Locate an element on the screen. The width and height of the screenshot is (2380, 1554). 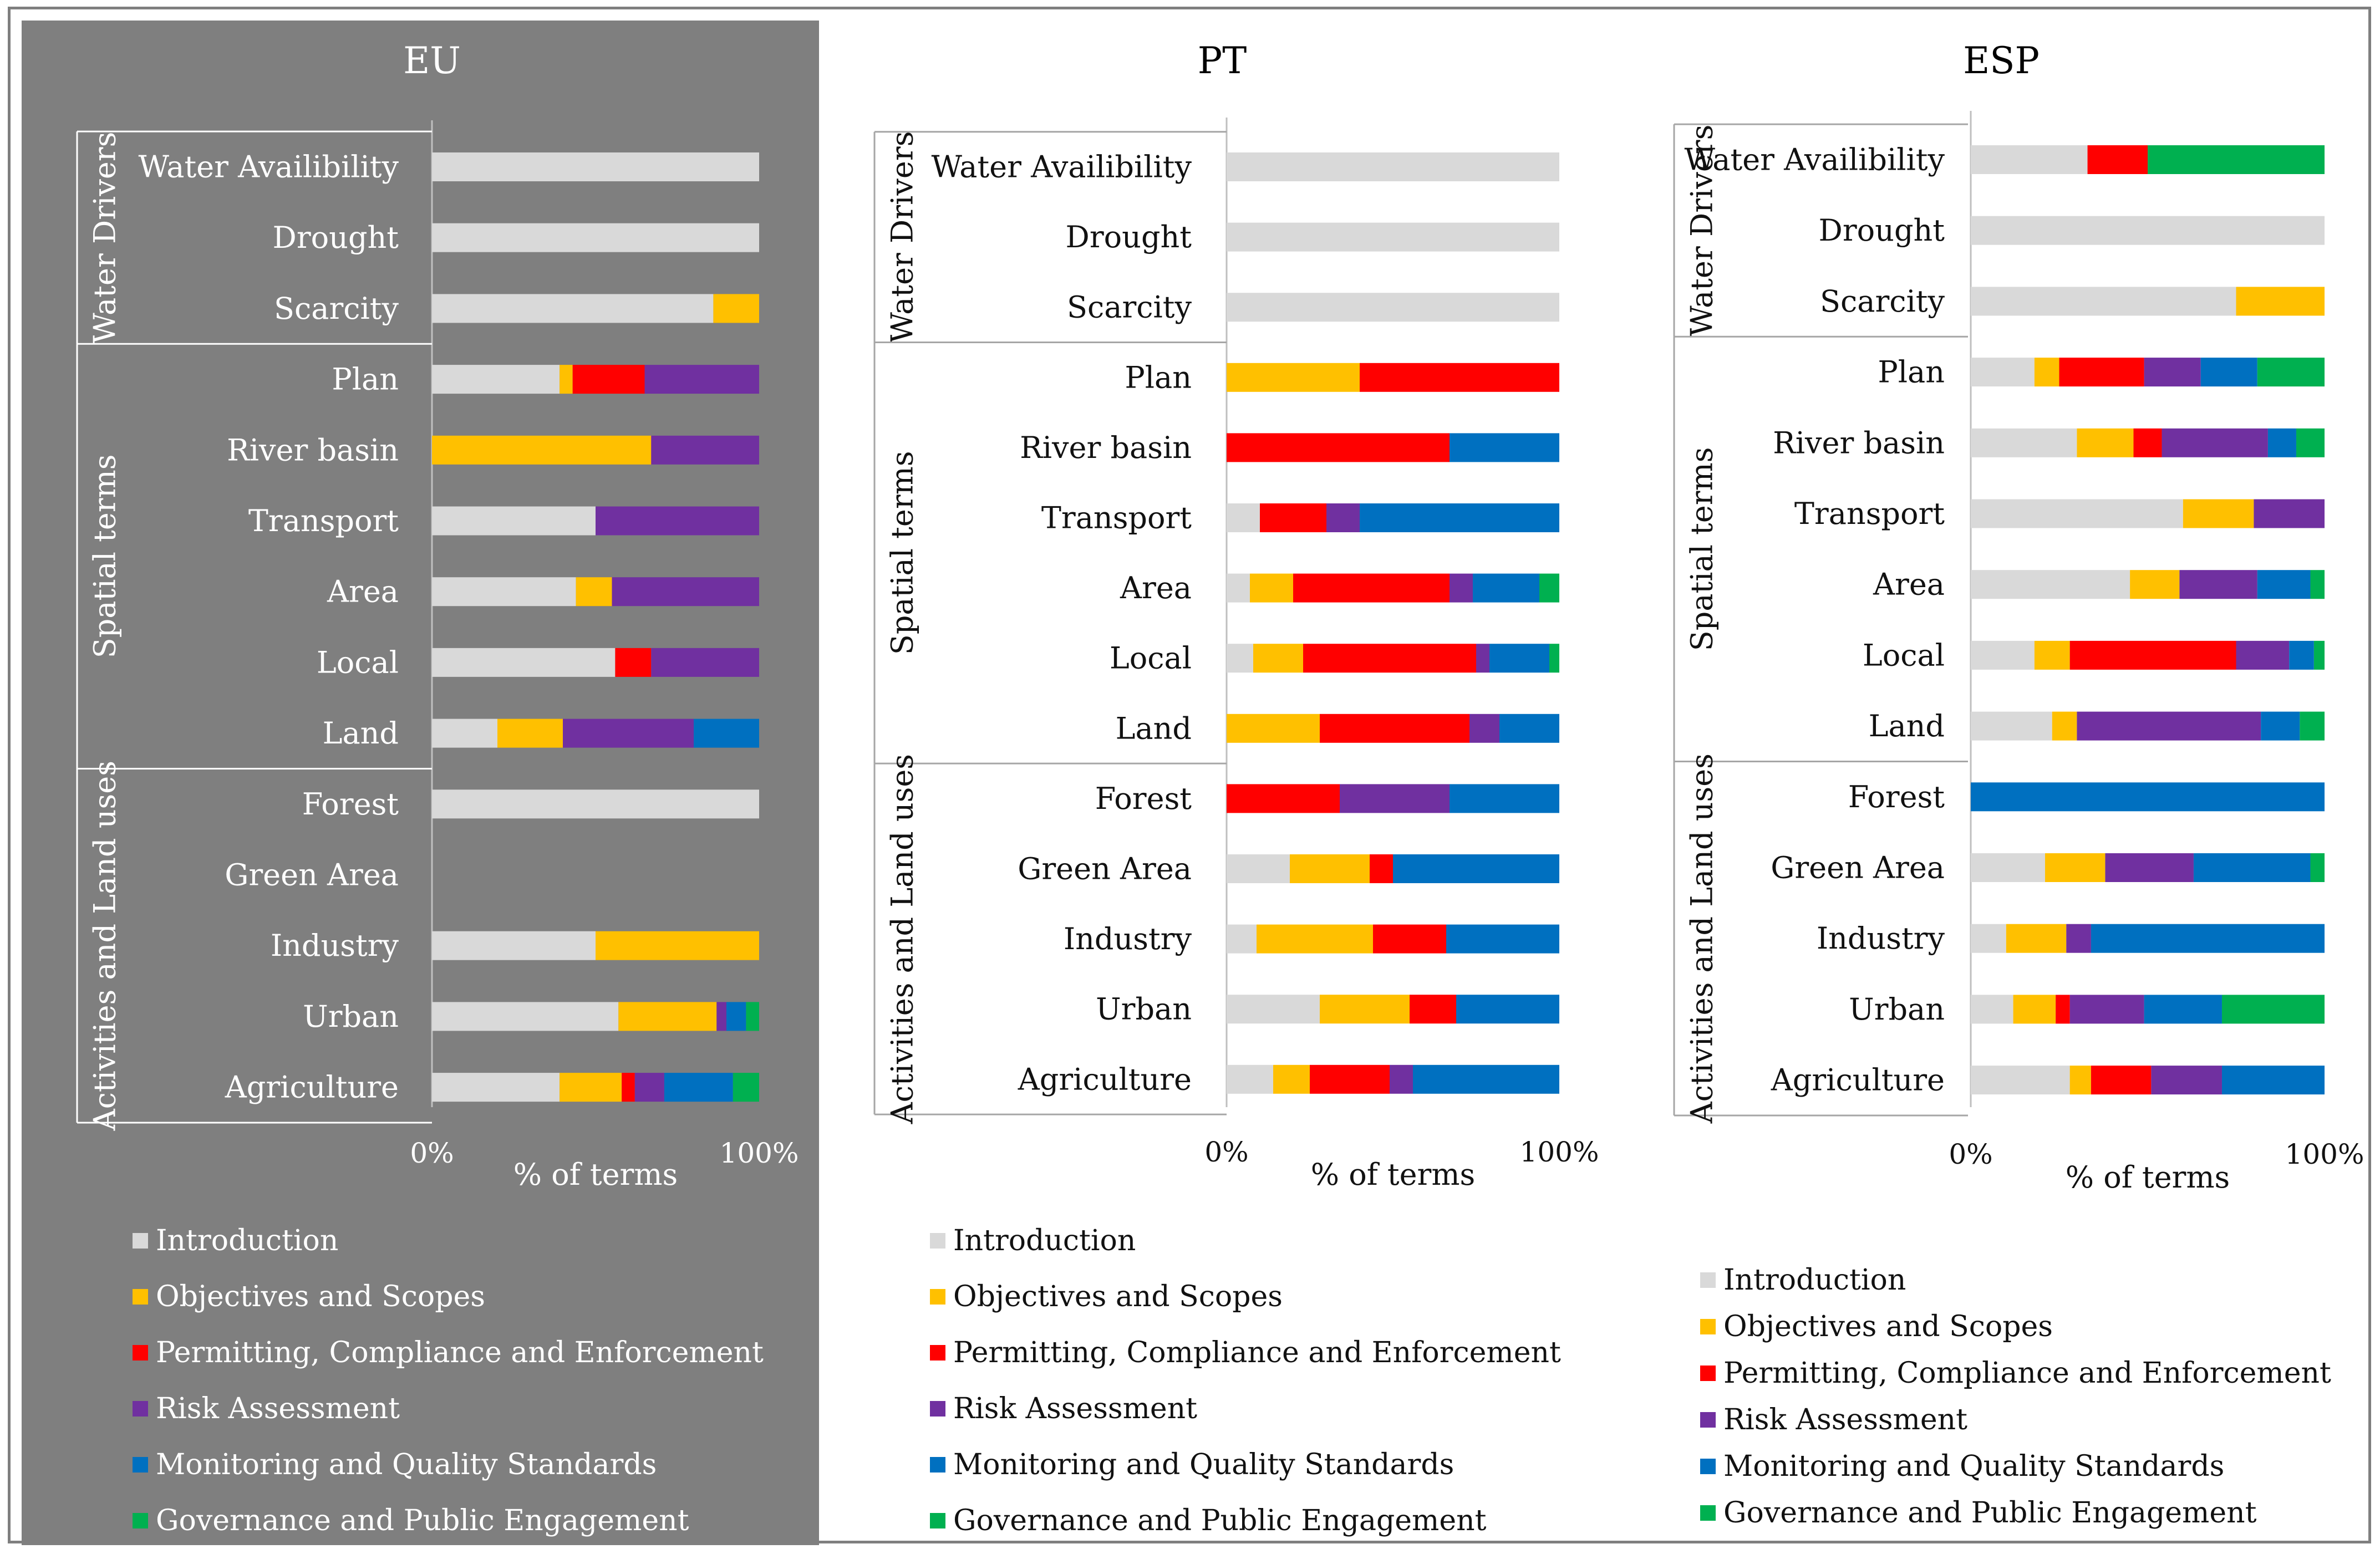
bar-land-governance-and-public-engagement is located at coordinates (2312, 726).